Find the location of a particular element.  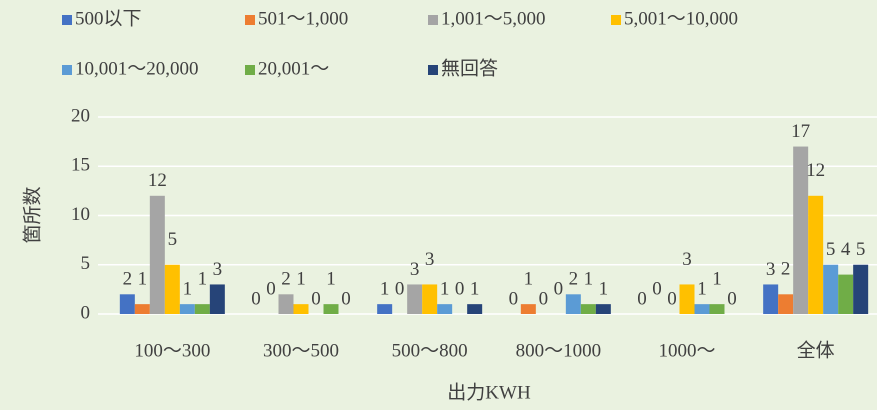

x-axis-label: 出力KWH is located at coordinates (489, 392).